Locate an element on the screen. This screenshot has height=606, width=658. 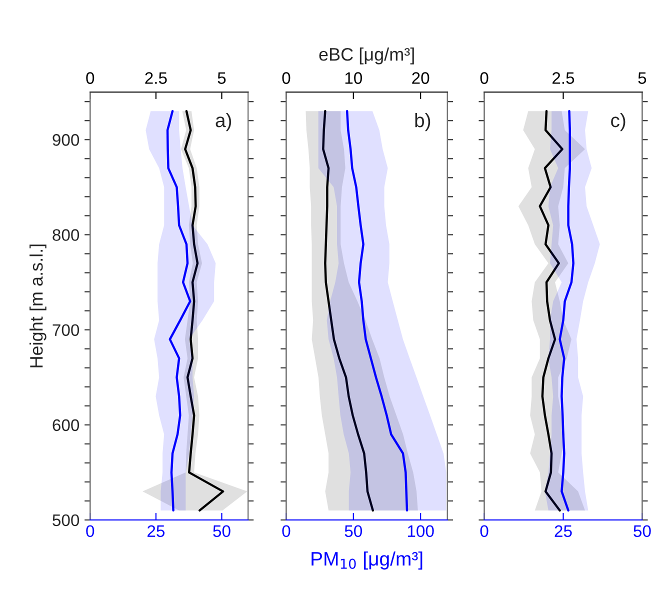
y-tick-label: 500 is located at coordinates (66, 520).